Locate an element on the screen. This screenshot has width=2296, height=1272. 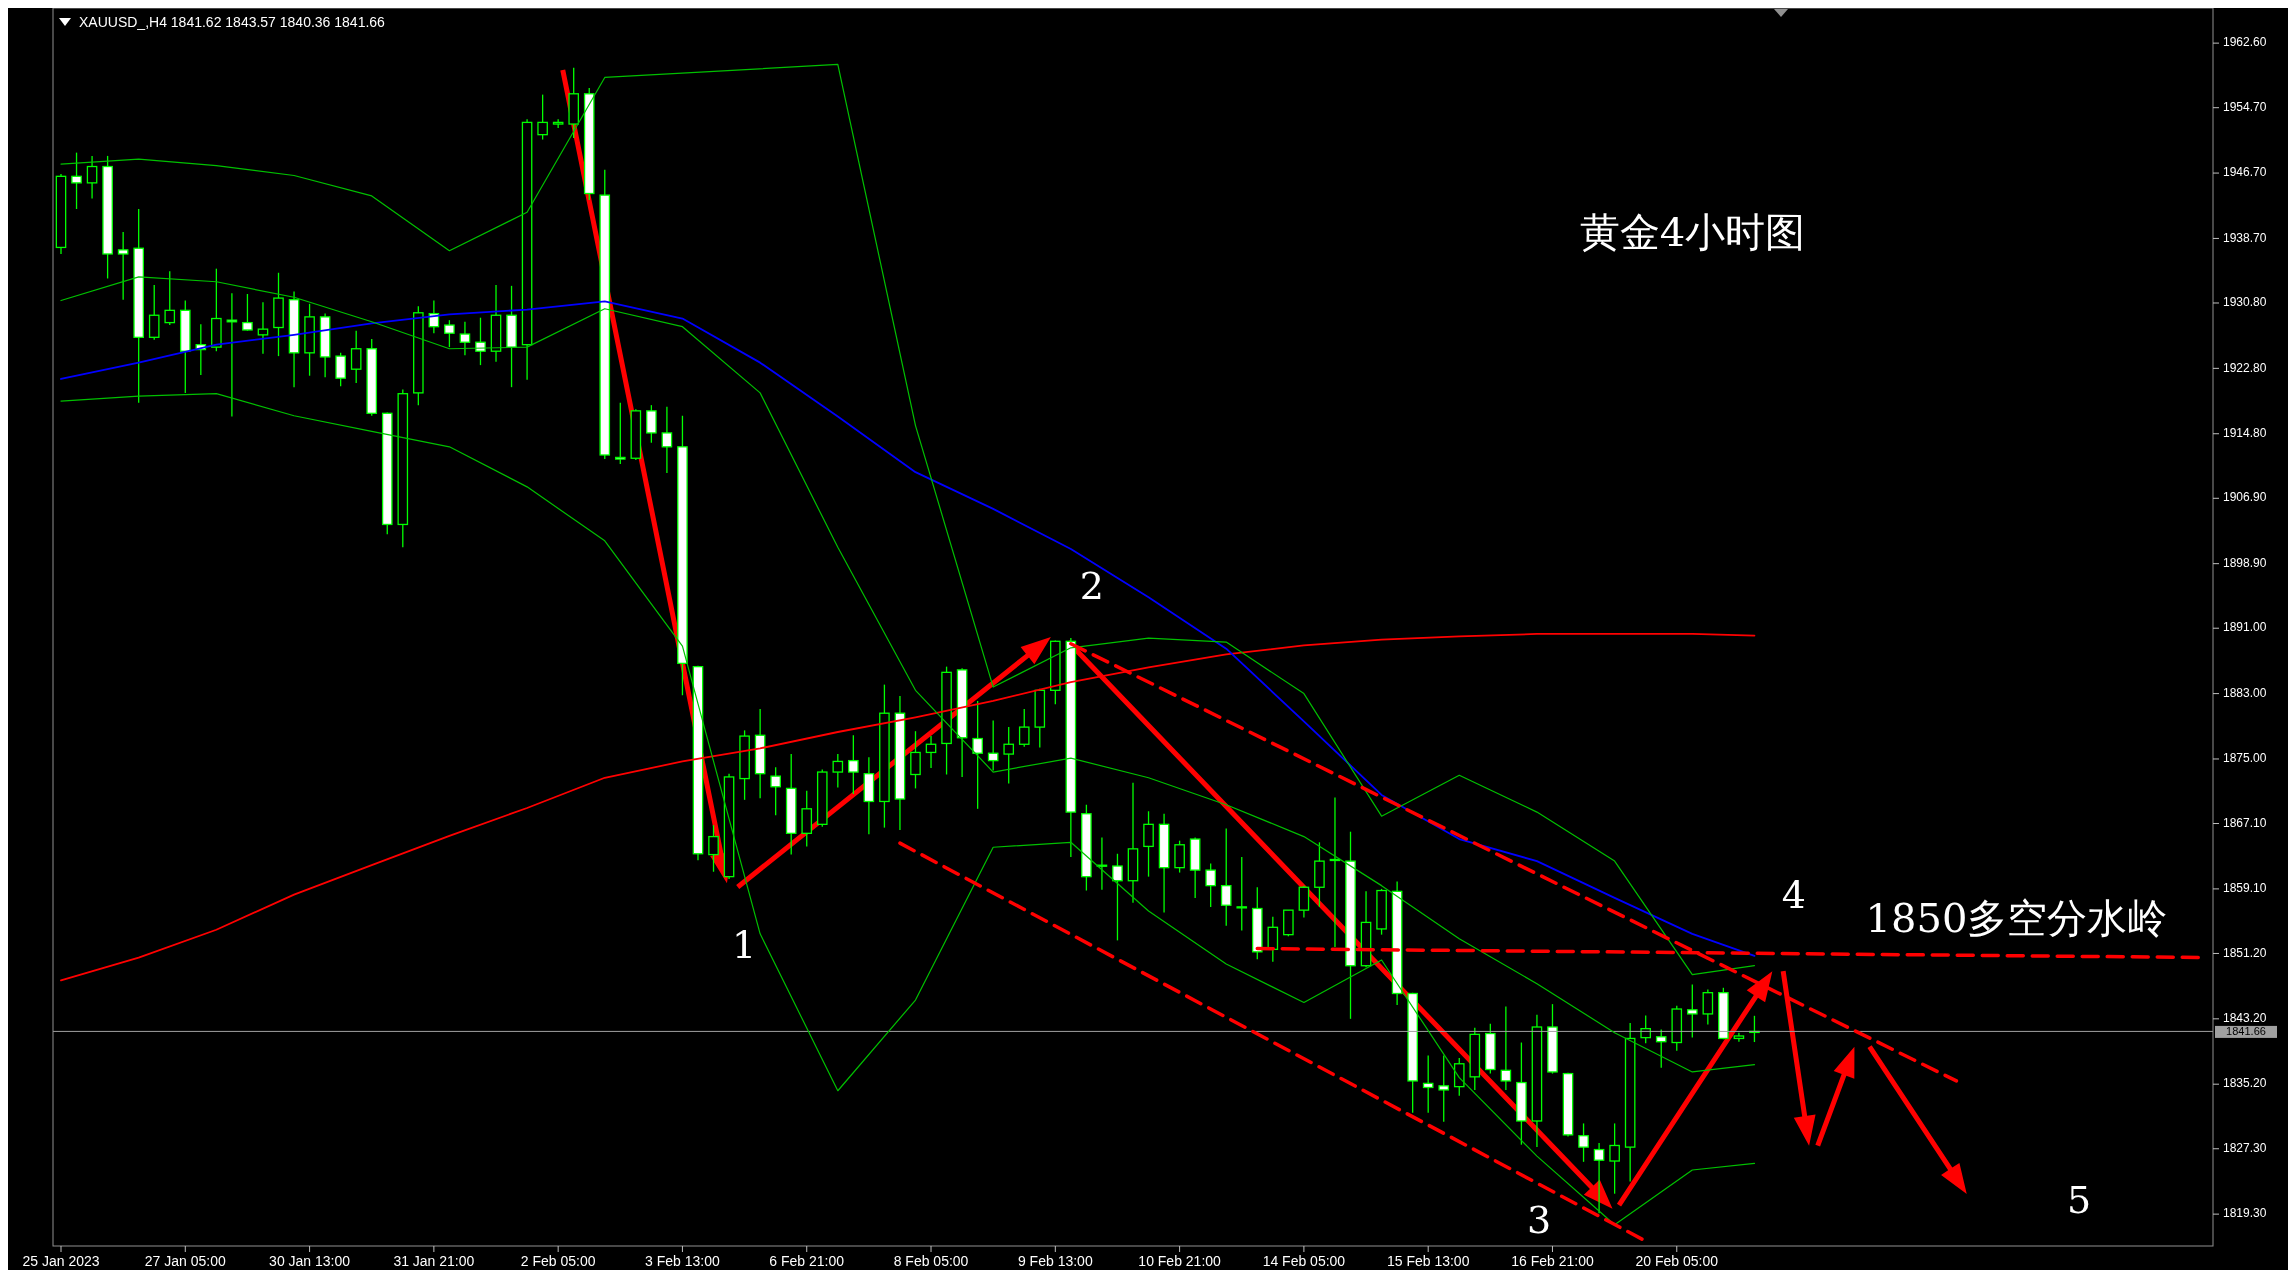
x-tick-label: 20 Feb 05:00 is located at coordinates (1677, 1261).